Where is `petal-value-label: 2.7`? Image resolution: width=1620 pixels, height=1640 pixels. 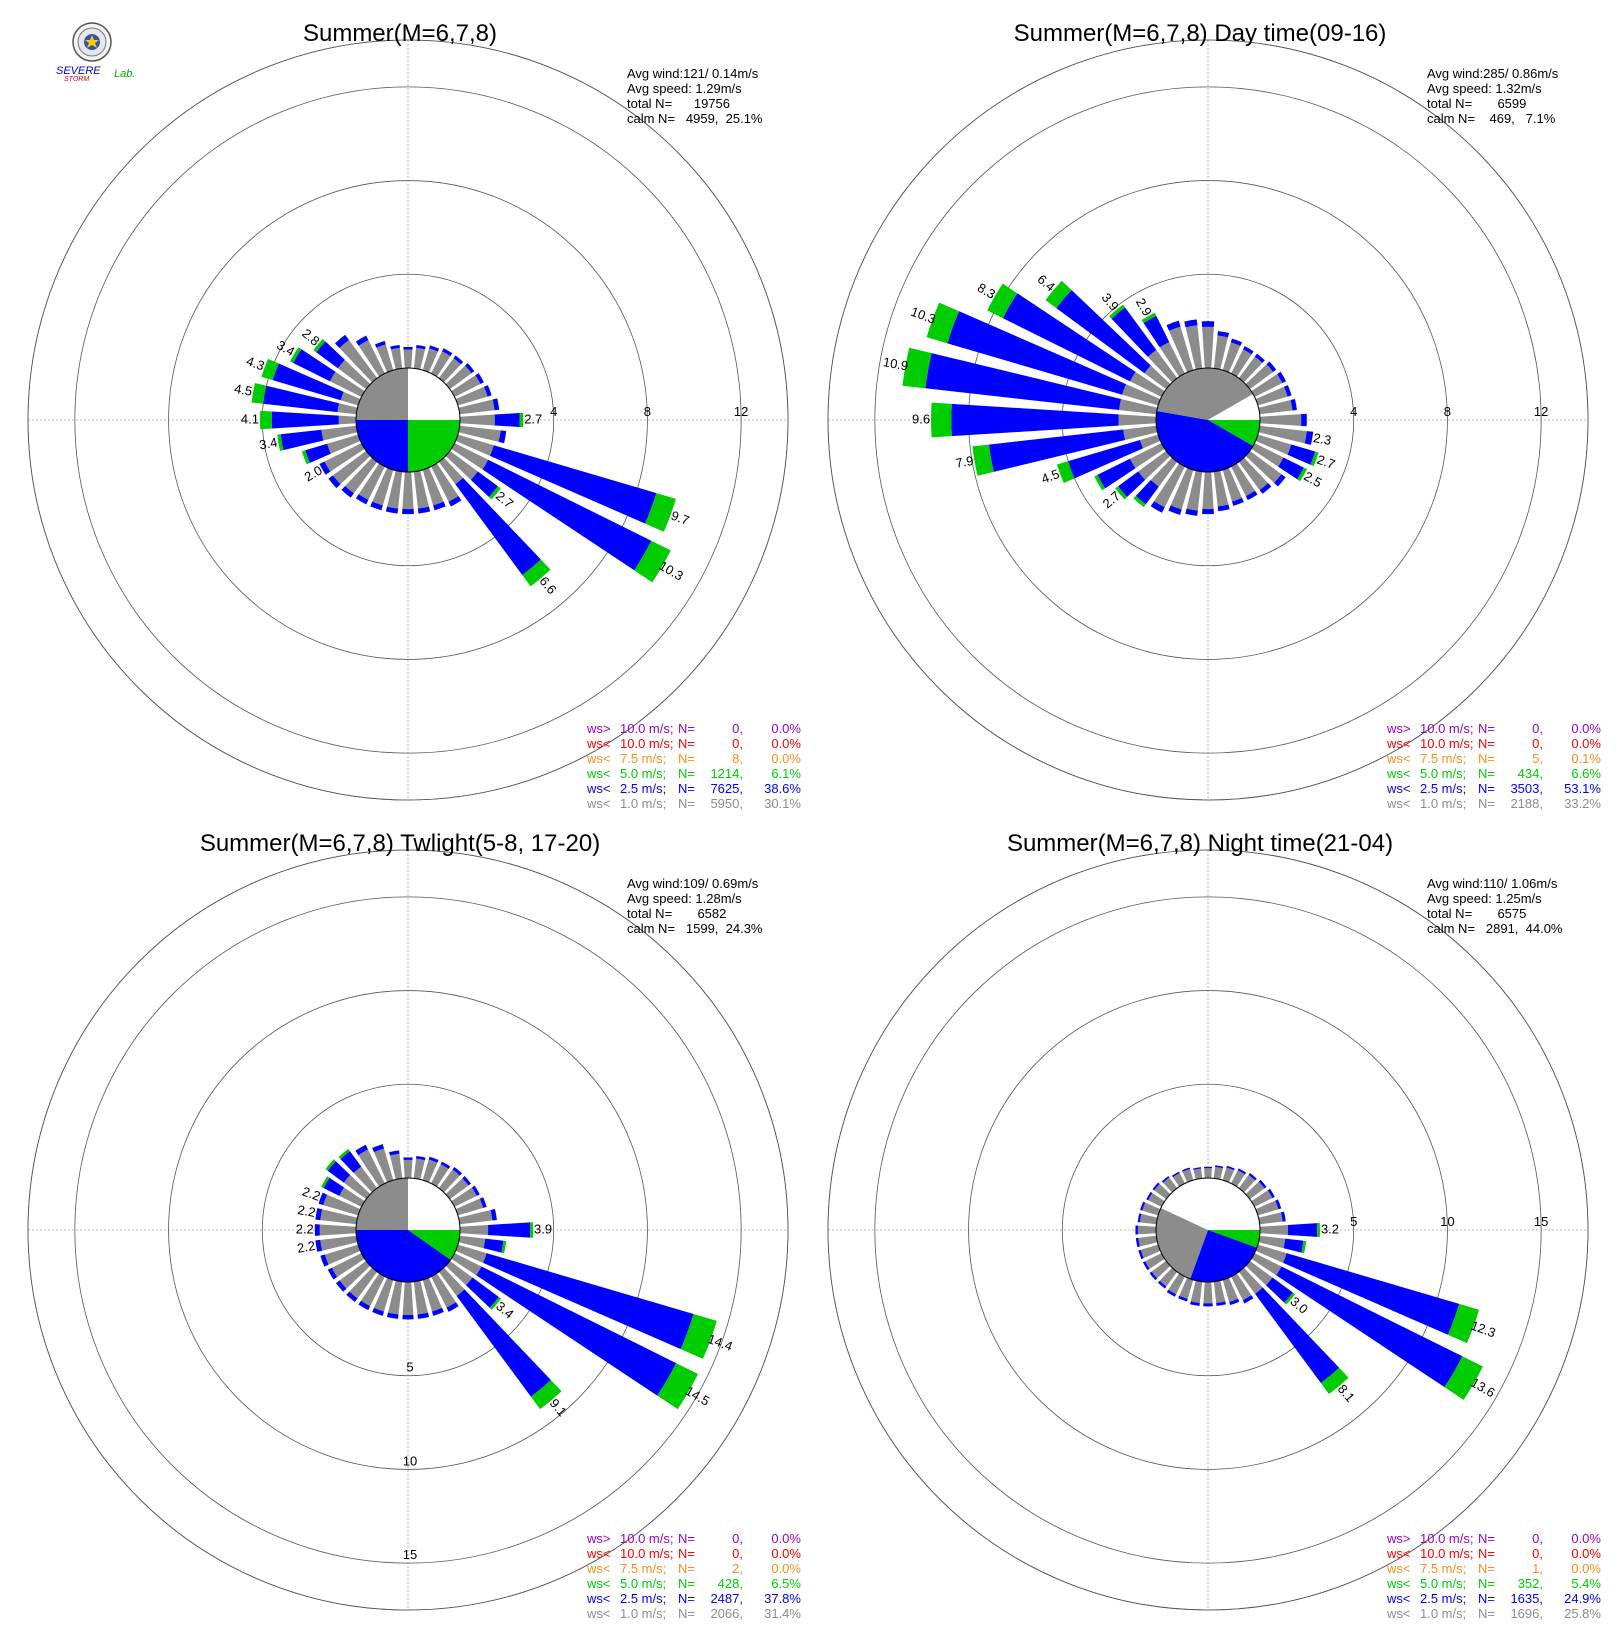 petal-value-label: 2.7 is located at coordinates (1326, 462).